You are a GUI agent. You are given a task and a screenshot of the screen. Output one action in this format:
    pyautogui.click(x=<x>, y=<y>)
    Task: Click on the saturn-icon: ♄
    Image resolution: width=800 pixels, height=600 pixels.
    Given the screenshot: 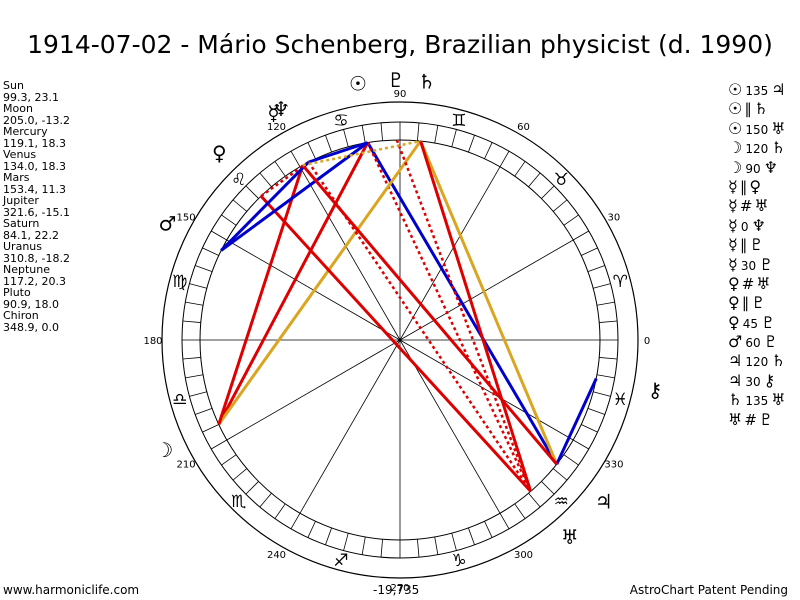 What is the action you would take?
    pyautogui.click(x=427, y=81)
    